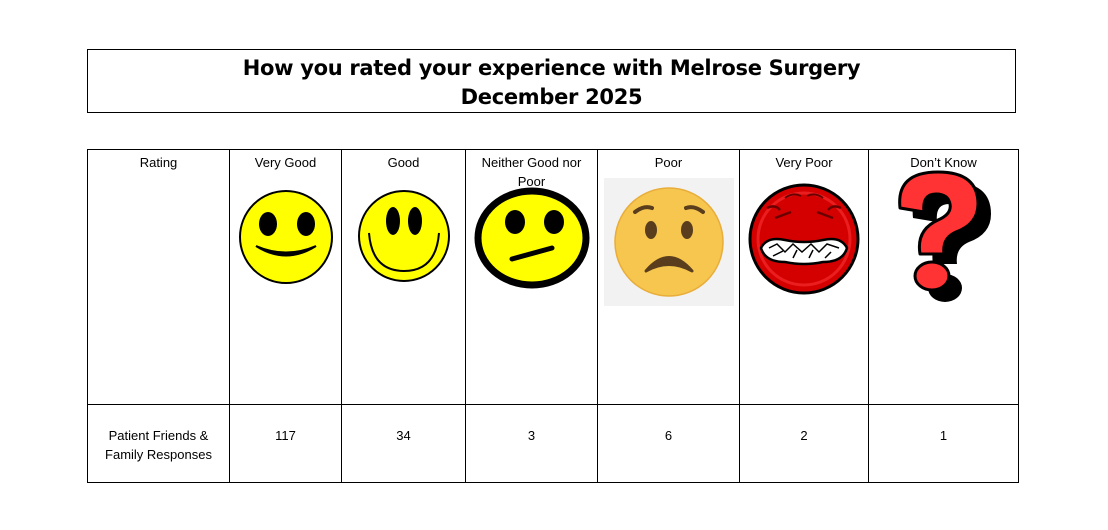 The height and width of the screenshot is (530, 1108). I want to click on worried-face-icon, so click(668, 242).